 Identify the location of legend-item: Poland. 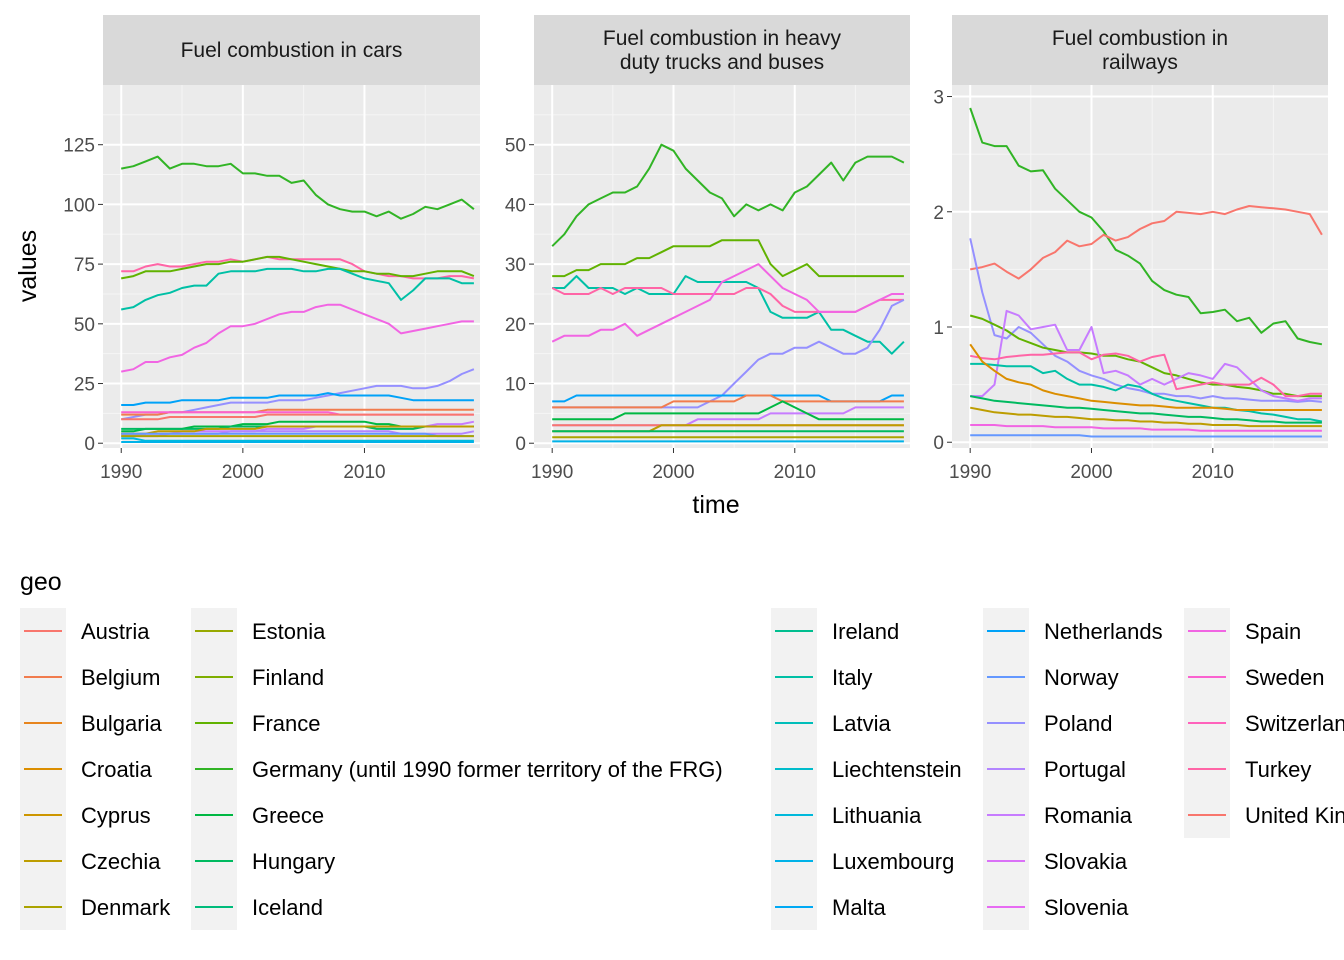
(1048, 723).